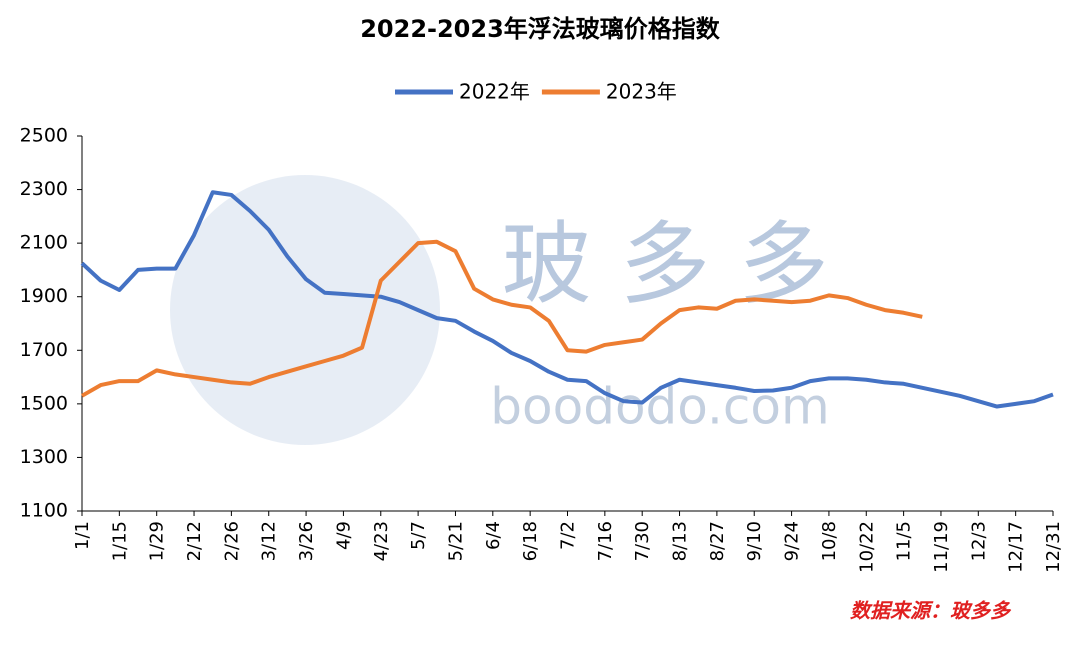 This screenshot has height=646, width=1080. What do you see at coordinates (418, 535) in the screenshot?
I see `x-tick-label: 5/7` at bounding box center [418, 535].